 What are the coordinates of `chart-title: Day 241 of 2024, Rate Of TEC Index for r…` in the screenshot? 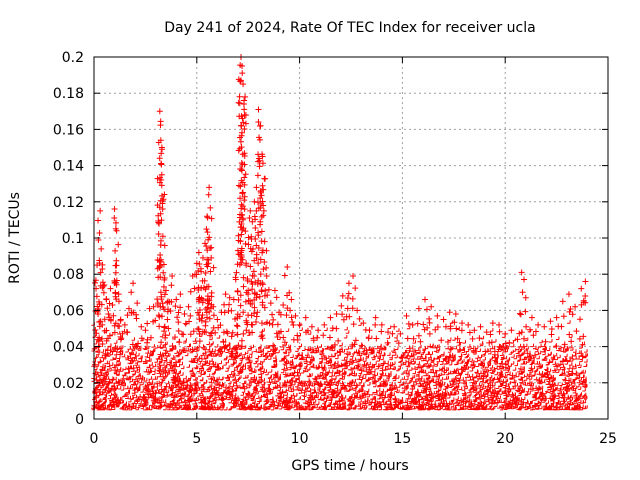 It's located at (349, 28).